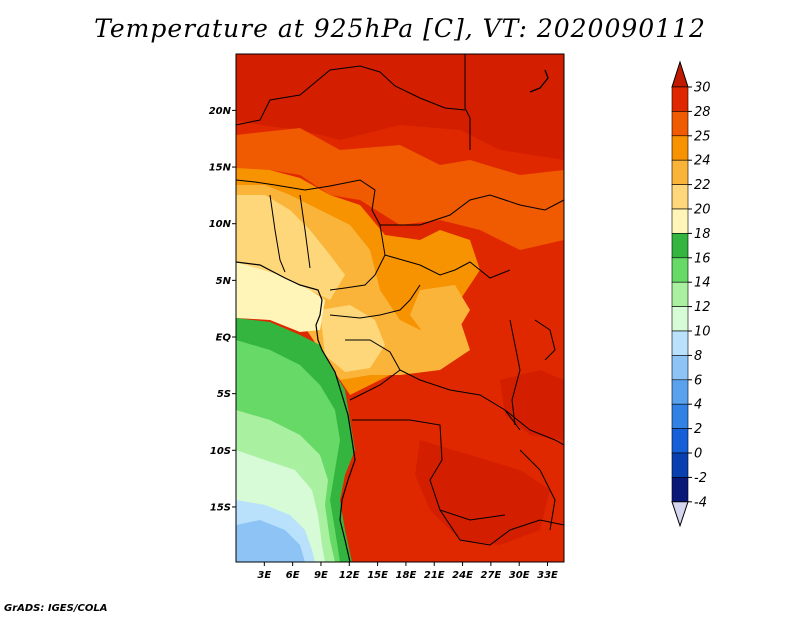 This screenshot has width=800, height=618. I want to click on lat-label: EQ, so click(224, 338).